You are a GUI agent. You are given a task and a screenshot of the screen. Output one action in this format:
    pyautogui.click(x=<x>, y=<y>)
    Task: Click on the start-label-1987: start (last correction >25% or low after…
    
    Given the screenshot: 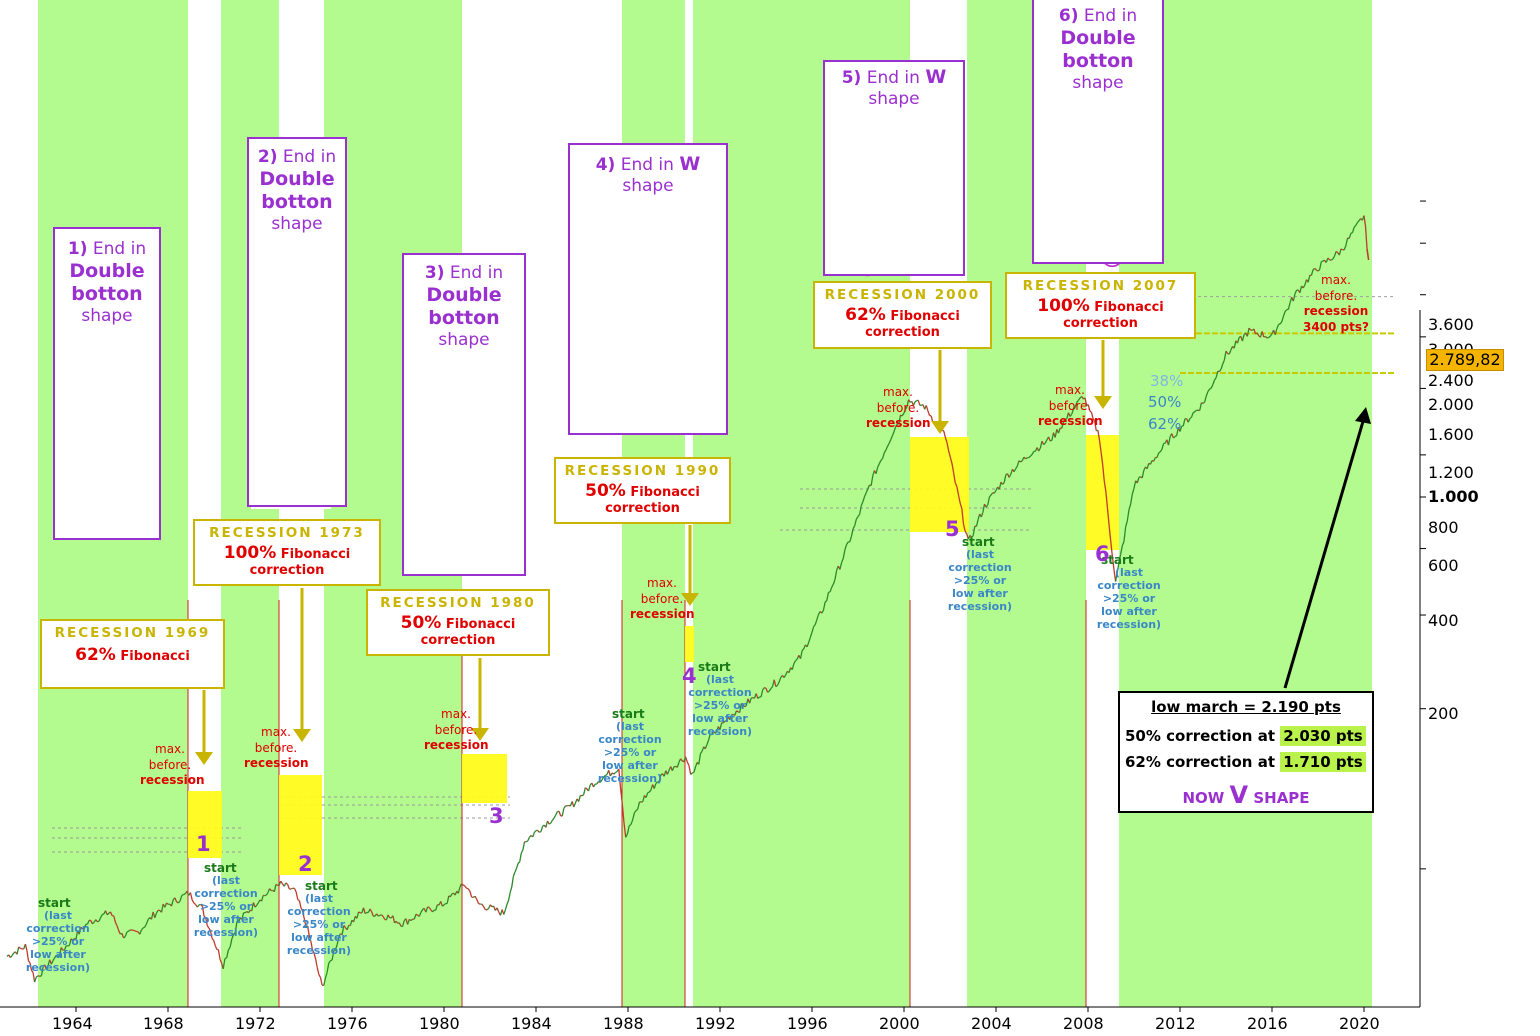 What is the action you would take?
    pyautogui.click(x=630, y=746)
    